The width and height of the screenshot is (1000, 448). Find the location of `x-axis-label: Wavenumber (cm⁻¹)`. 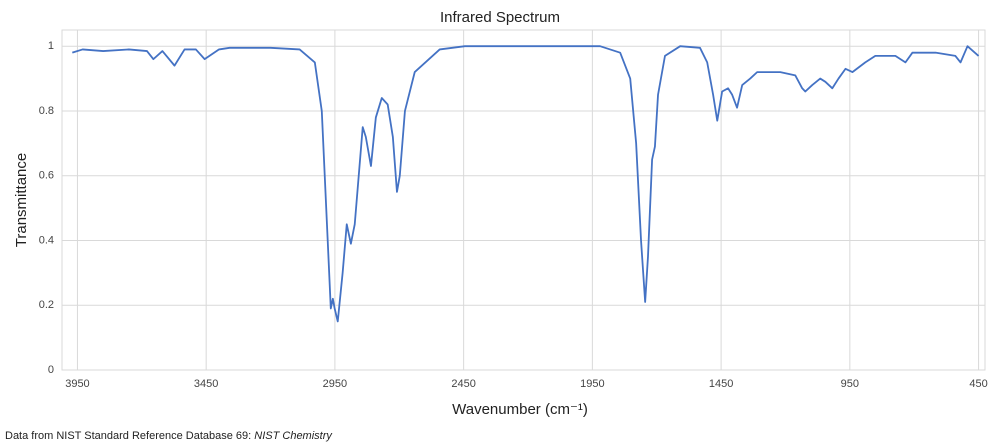

x-axis-label: Wavenumber (cm⁻¹) is located at coordinates (520, 409).